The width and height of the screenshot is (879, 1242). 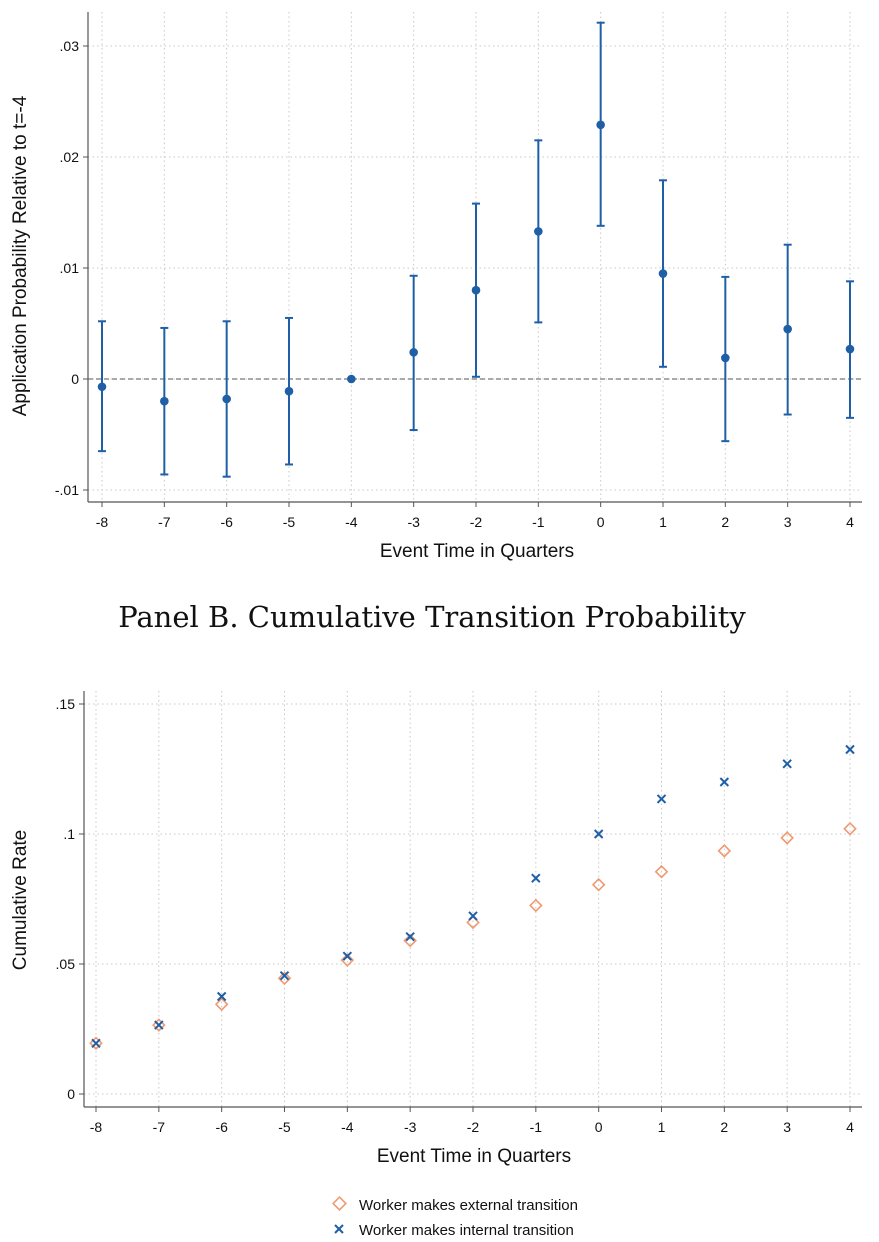 I want to click on panel-a-x-tick-label: 3, so click(x=788, y=522).